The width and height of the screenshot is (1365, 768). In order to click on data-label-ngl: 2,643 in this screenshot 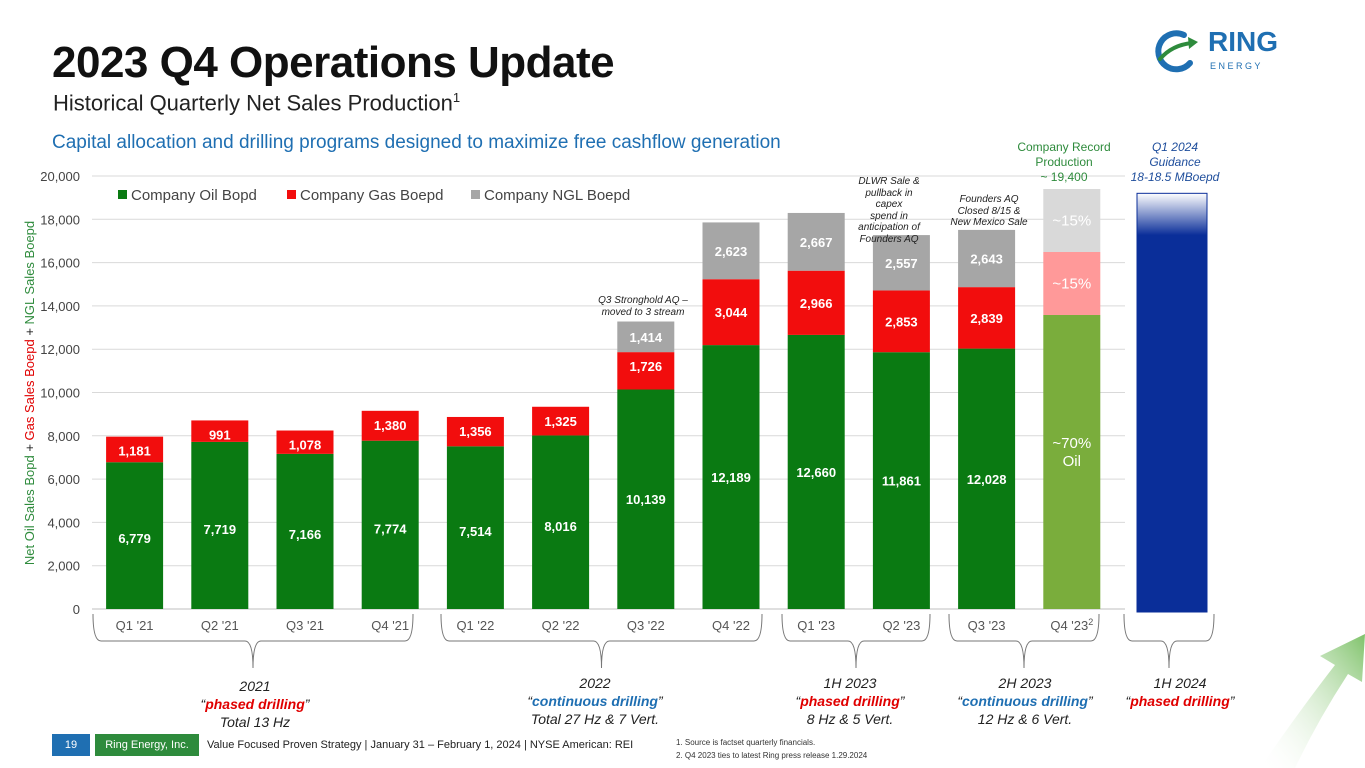, I will do `click(986, 259)`.